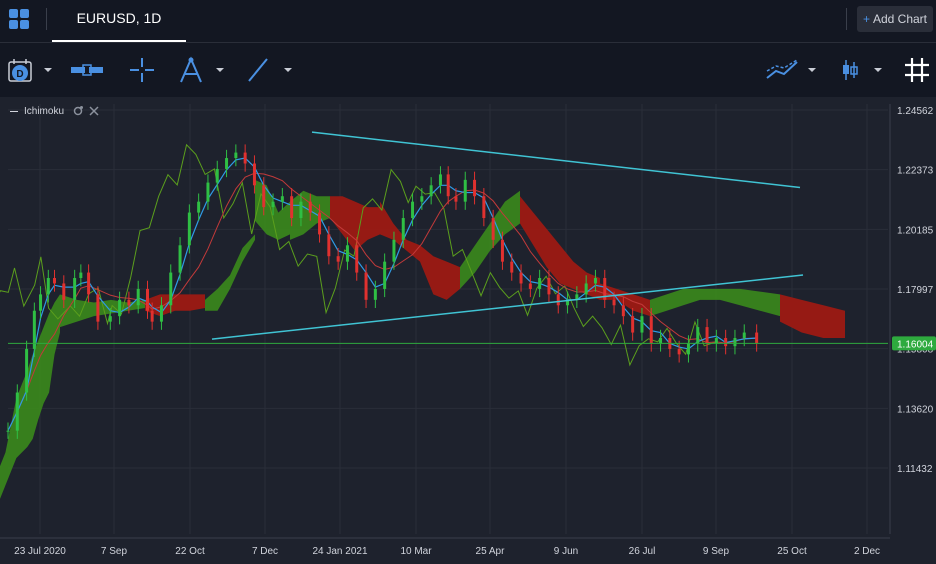  What do you see at coordinates (866, 19) in the screenshot?
I see `plus-icon: +` at bounding box center [866, 19].